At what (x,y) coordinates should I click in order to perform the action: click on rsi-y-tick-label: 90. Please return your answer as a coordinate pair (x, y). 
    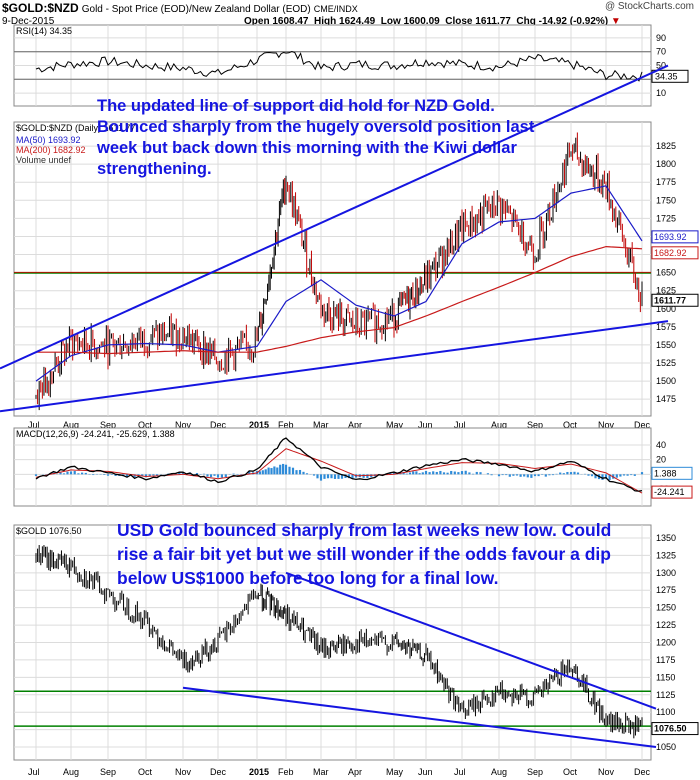
    Looking at the image, I should click on (661, 38).